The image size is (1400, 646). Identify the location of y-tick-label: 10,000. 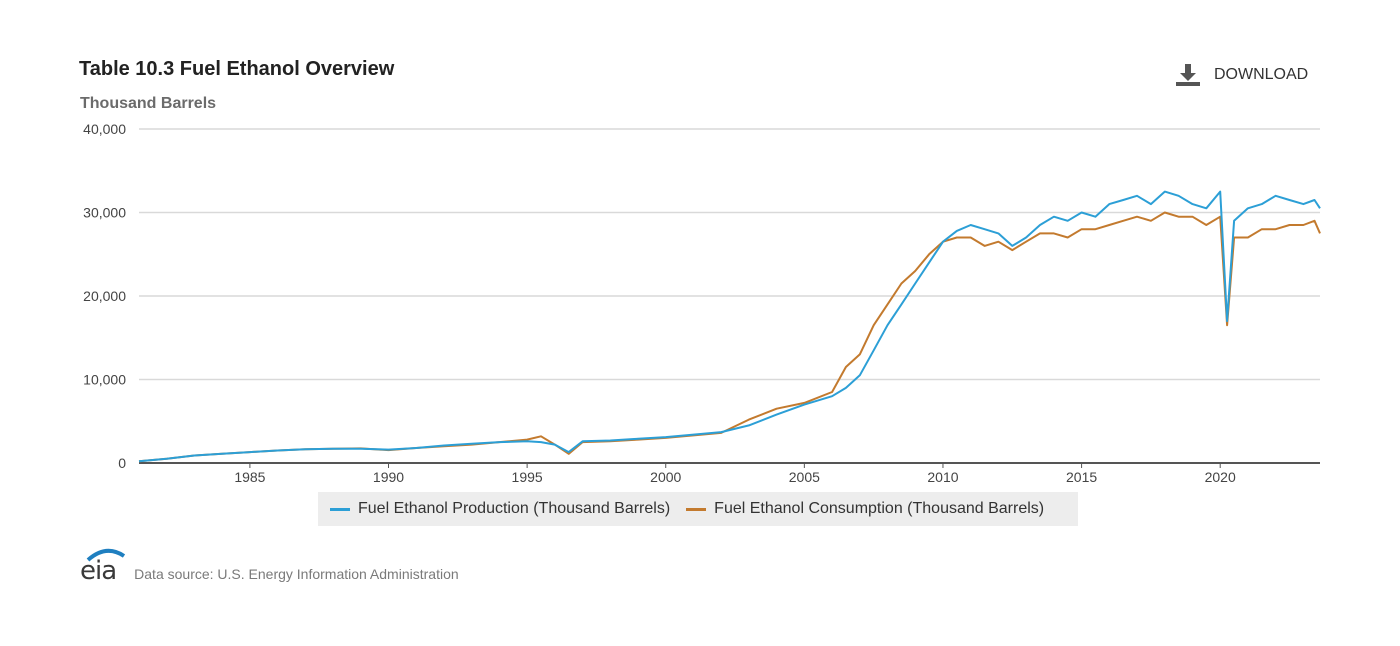
(104, 380).